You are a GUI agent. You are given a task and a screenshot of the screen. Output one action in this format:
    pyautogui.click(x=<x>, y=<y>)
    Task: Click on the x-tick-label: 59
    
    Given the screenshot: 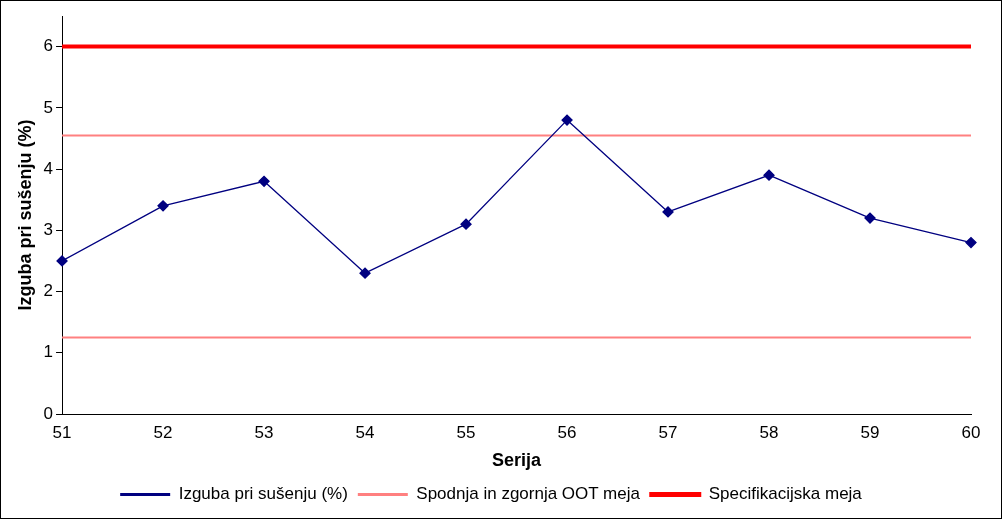 What is the action you would take?
    pyautogui.click(x=870, y=432)
    